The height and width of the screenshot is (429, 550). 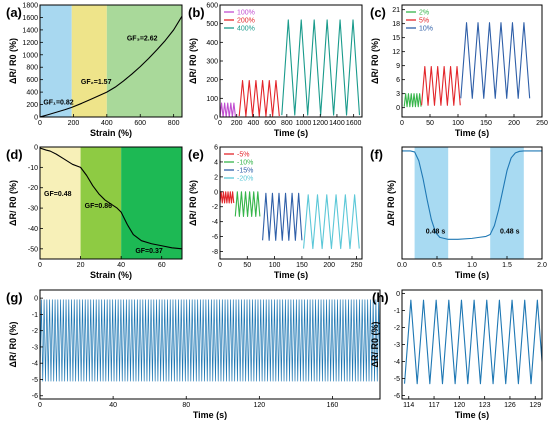 What do you see at coordinates (436, 231) in the screenshot?
I see `annotation-f-0: 0.48 s` at bounding box center [436, 231].